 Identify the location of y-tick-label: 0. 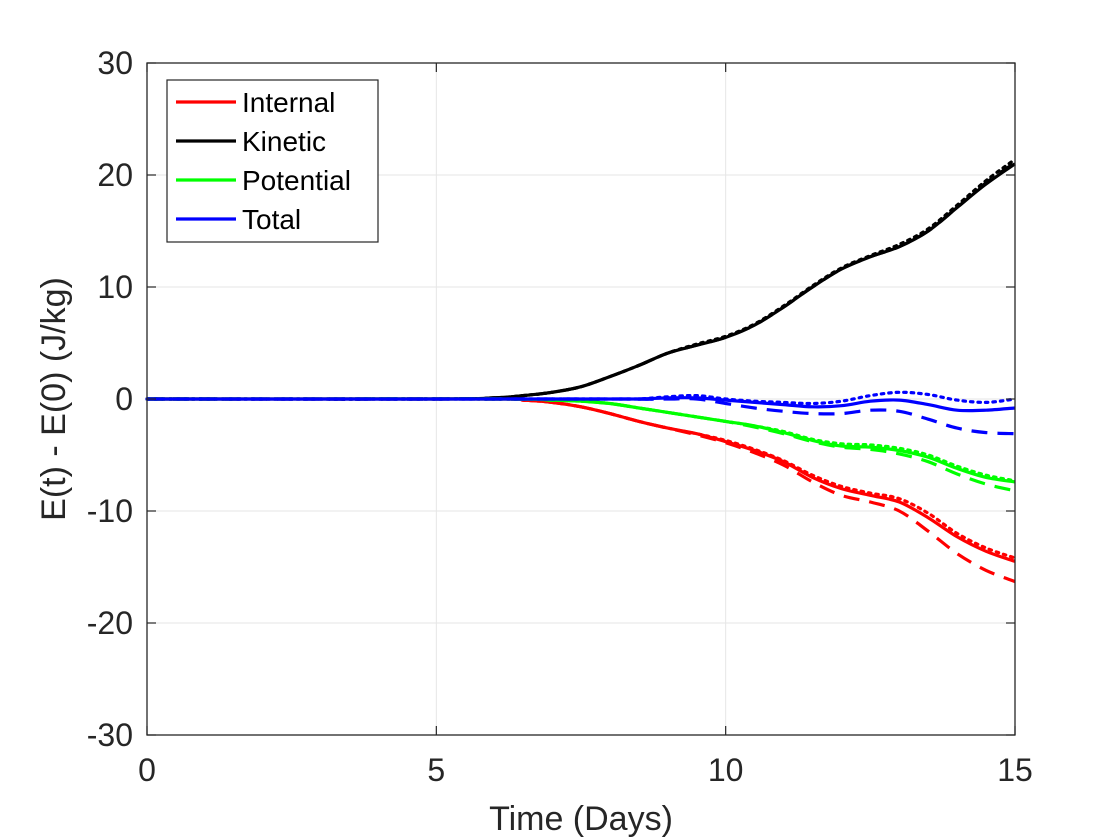
(124, 399).